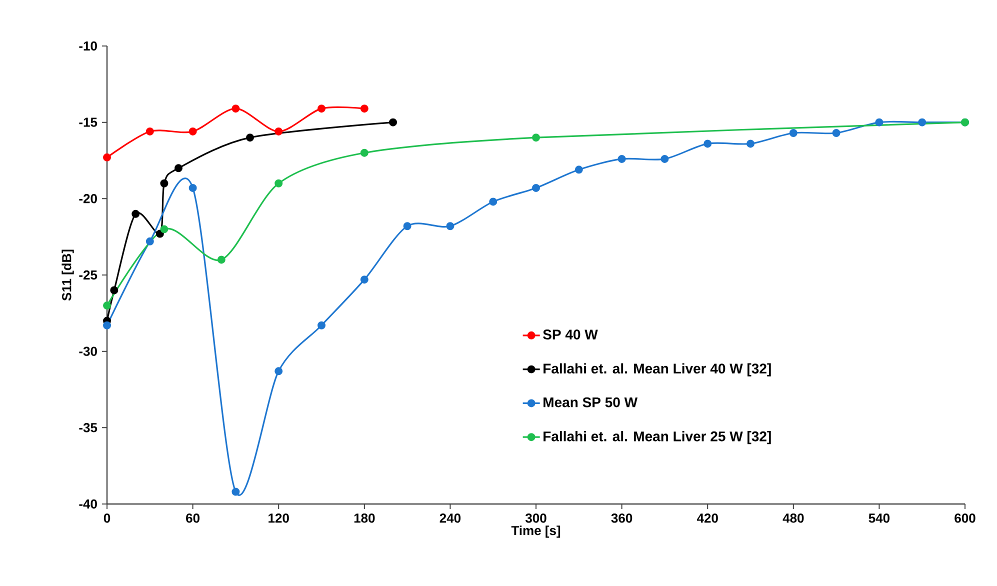 The height and width of the screenshot is (586, 997). What do you see at coordinates (707, 518) in the screenshot?
I see `x-tick-label: 420` at bounding box center [707, 518].